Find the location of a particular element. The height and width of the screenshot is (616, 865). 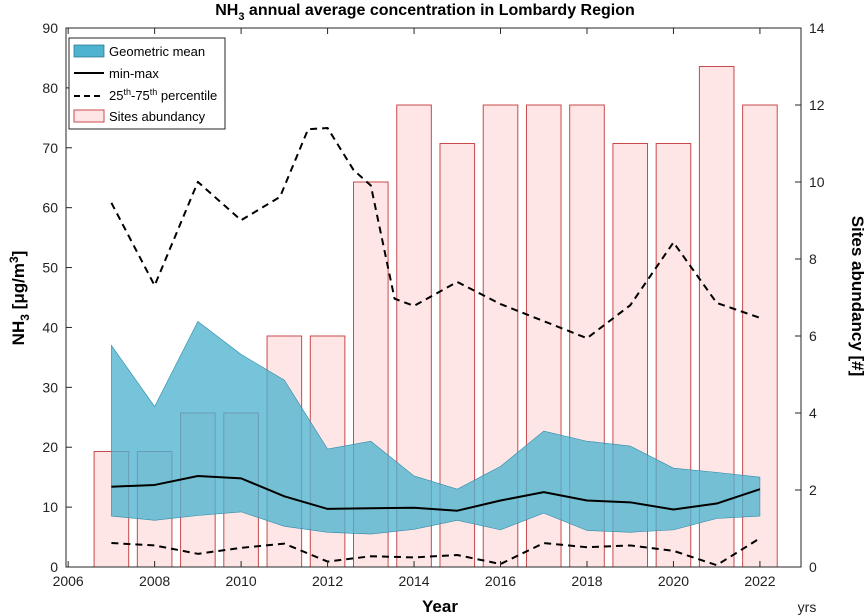

y2-tick-label-0: 0 is located at coordinates (813, 567).